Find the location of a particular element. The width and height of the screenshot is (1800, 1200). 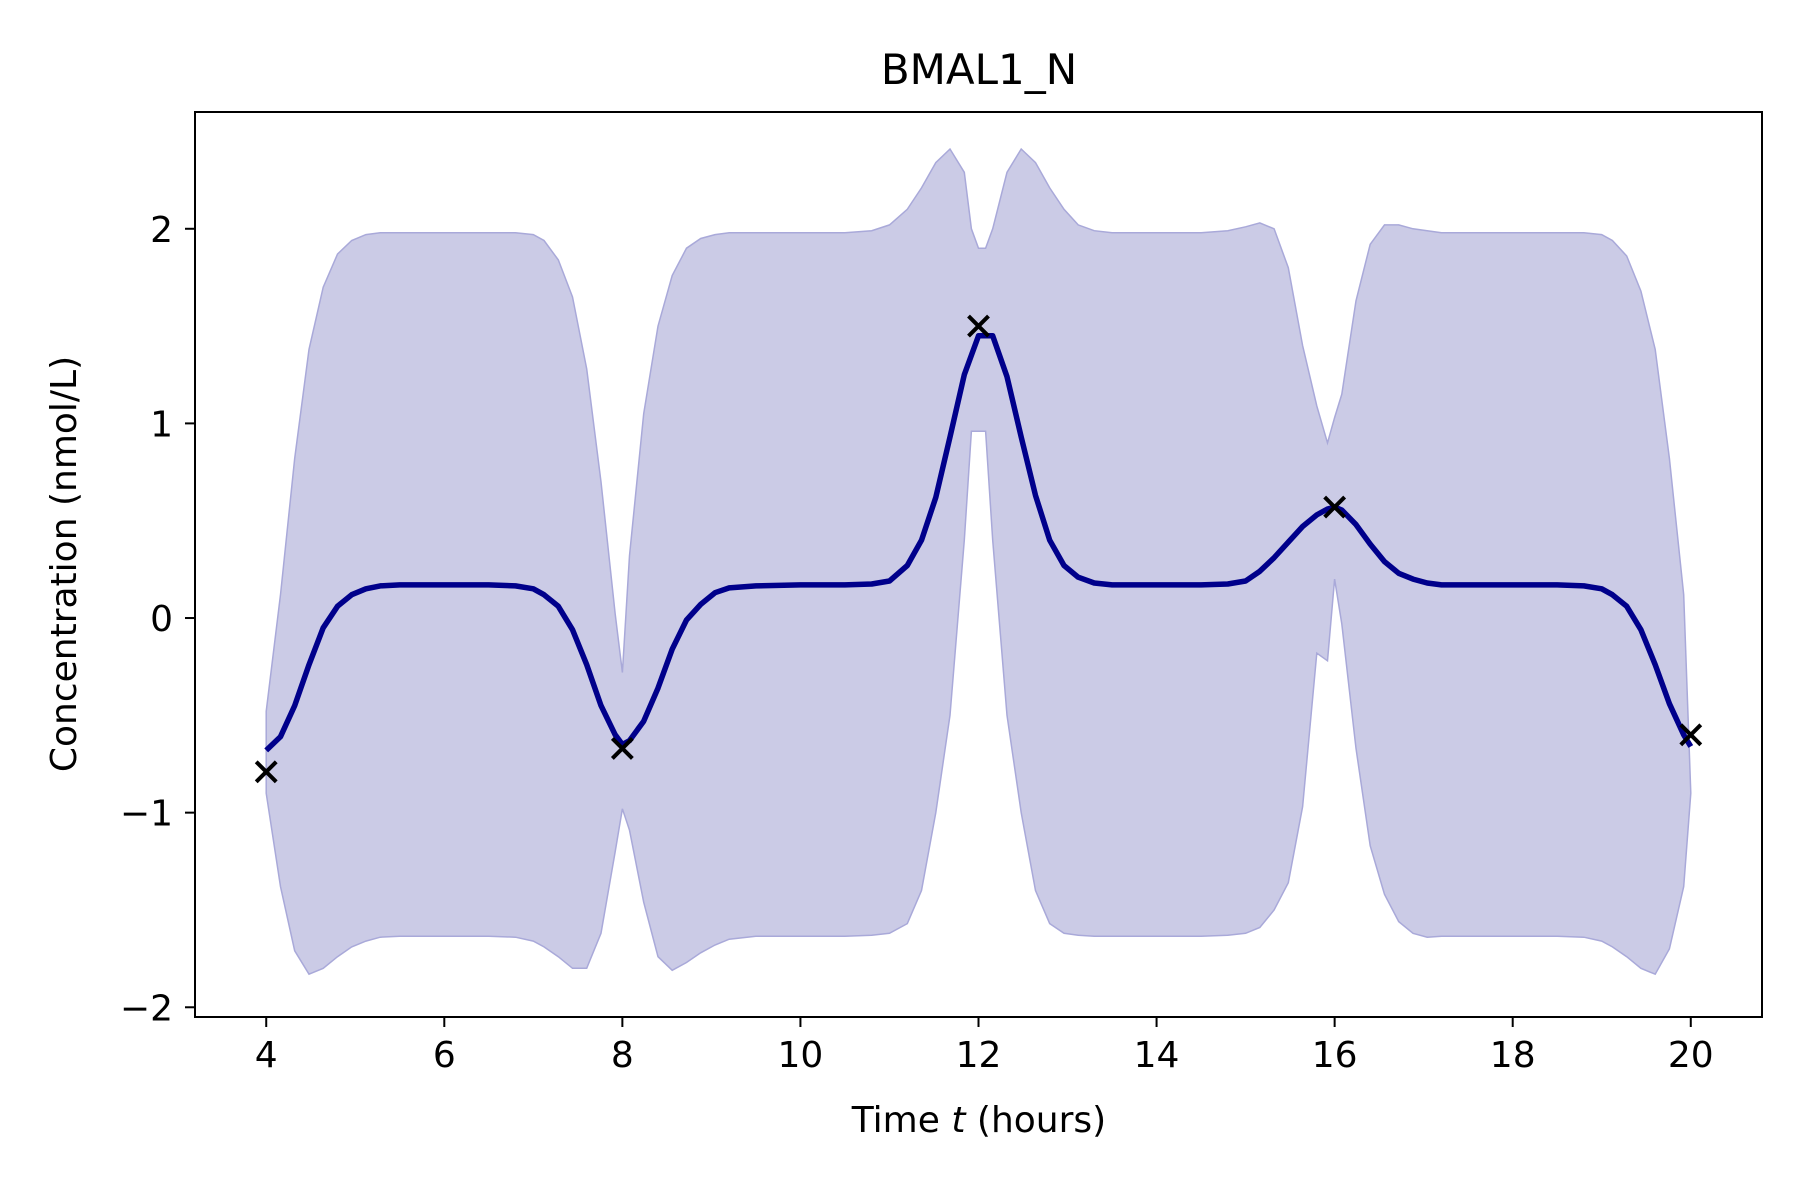

x-tick-label: 20 is located at coordinates (1691, 1055).